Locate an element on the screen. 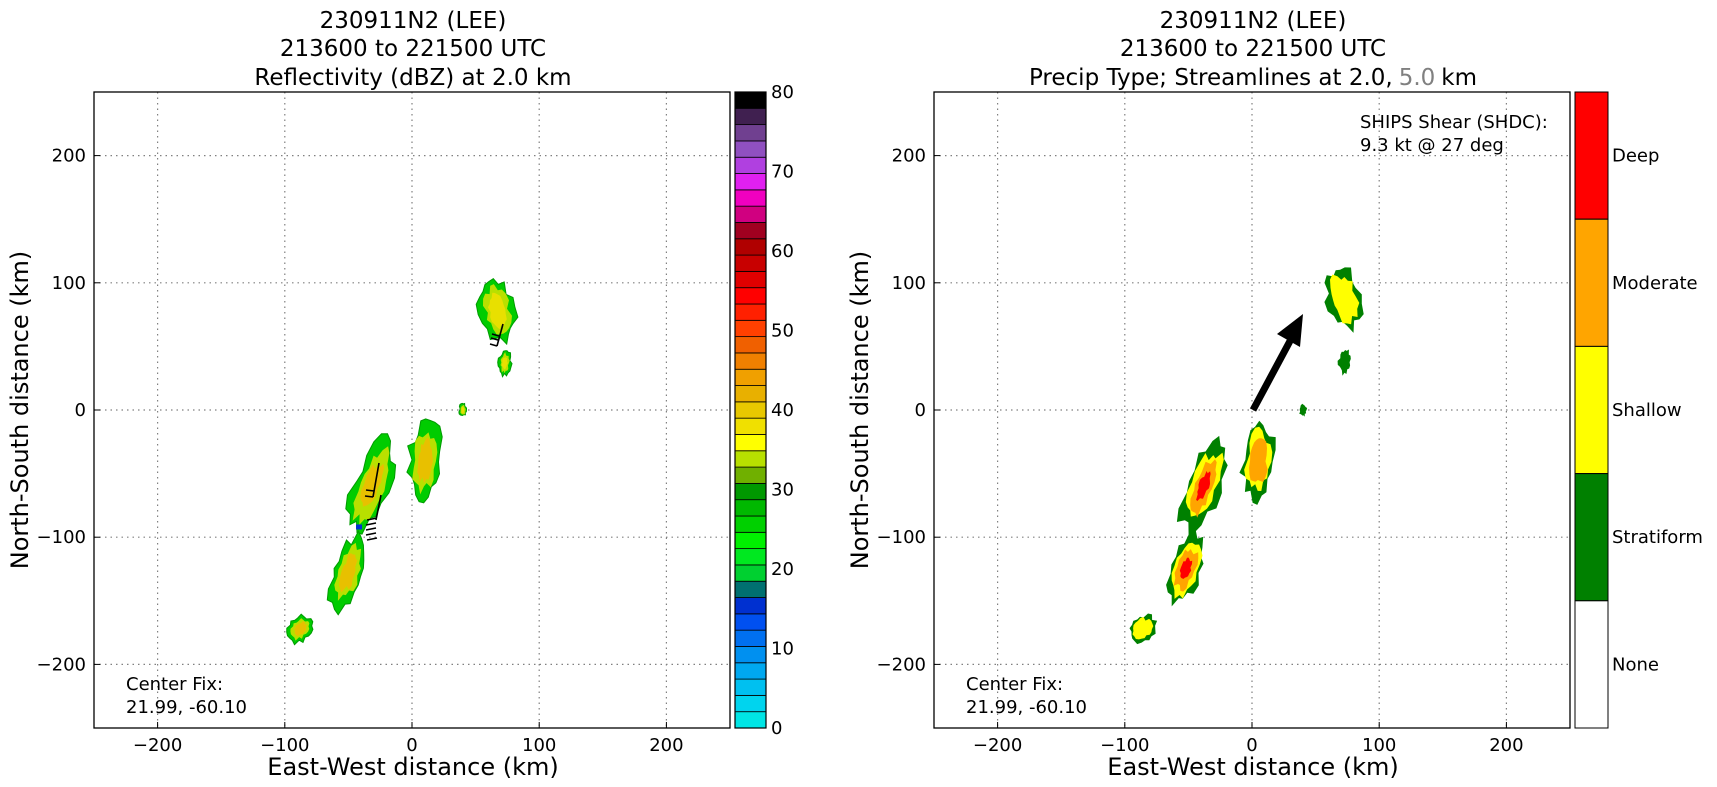 The width and height of the screenshot is (1717, 787). colorbar-tick-label: 0 is located at coordinates (776, 728).